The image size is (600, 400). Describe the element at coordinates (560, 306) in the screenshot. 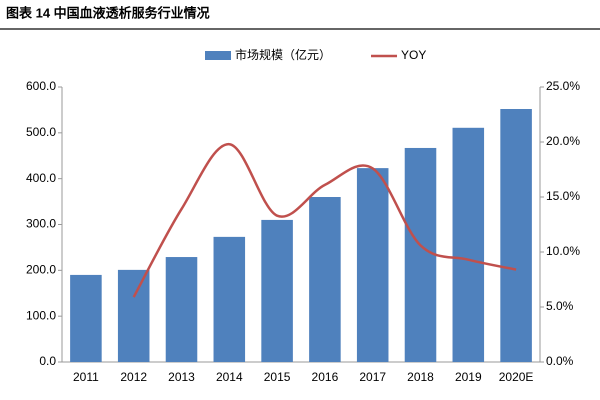

I see `y2-tick-label: 5.0%` at that location.